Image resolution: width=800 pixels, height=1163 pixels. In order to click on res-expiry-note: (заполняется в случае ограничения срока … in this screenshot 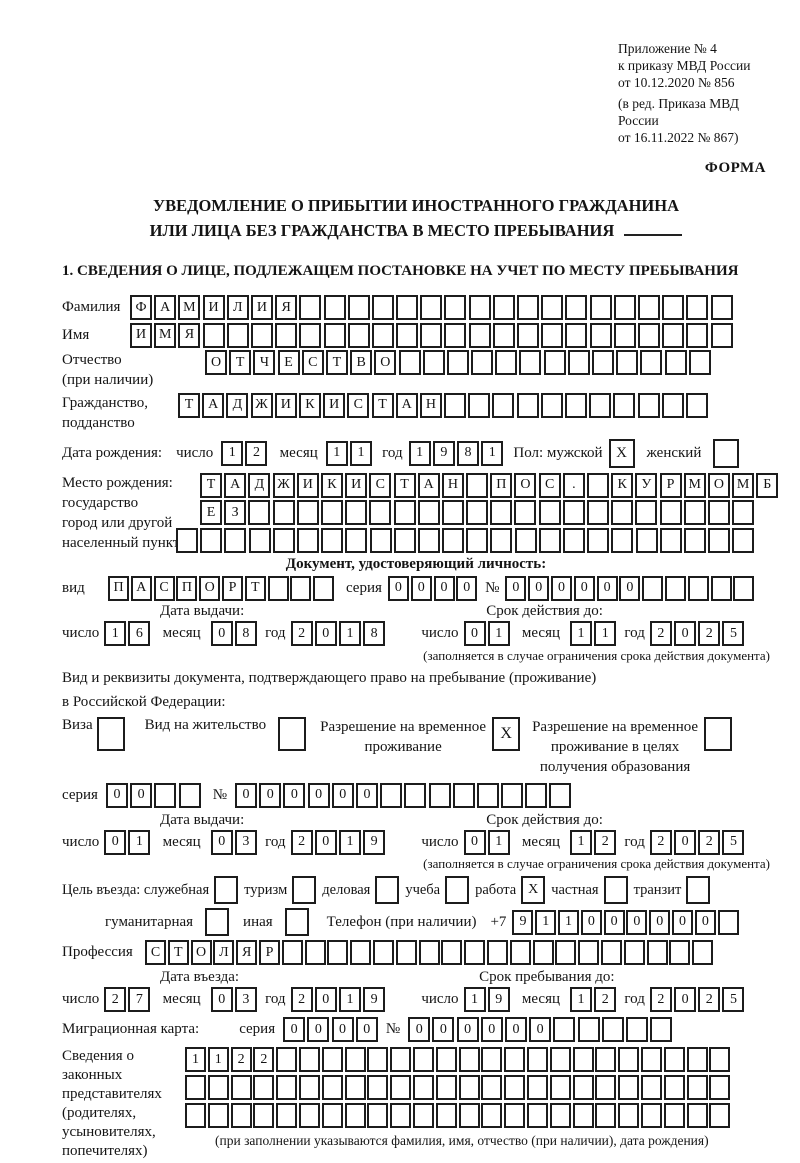, I will do `click(596, 863)`.